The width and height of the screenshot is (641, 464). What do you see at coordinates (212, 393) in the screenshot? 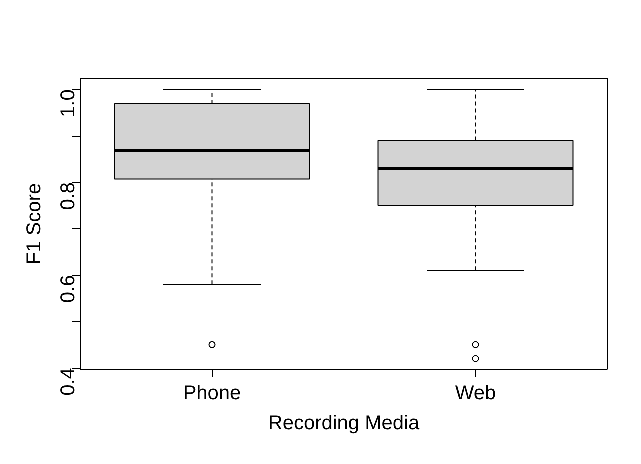
I see `x-tick-label: Phone` at bounding box center [212, 393].